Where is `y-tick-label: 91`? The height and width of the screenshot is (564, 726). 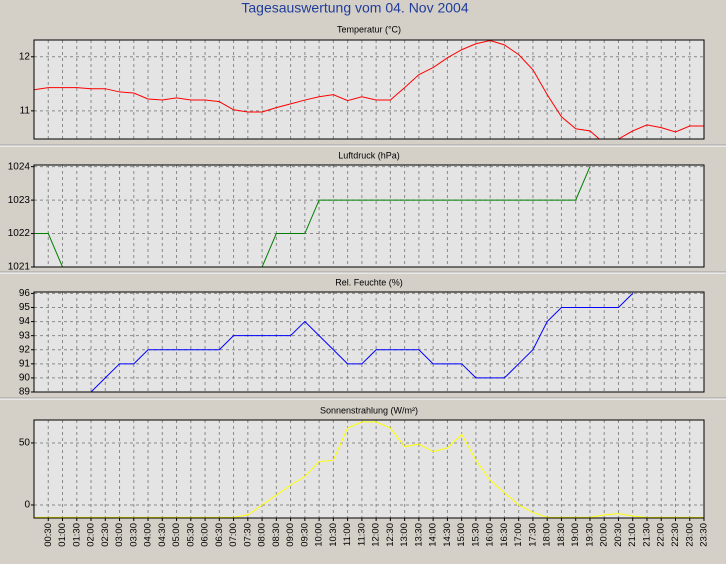 y-tick-label: 91 is located at coordinates (25, 363).